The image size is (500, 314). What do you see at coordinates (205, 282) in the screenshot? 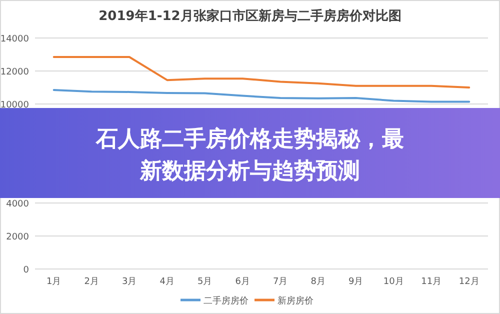
I see `x-tick-label: 5月` at bounding box center [205, 282].